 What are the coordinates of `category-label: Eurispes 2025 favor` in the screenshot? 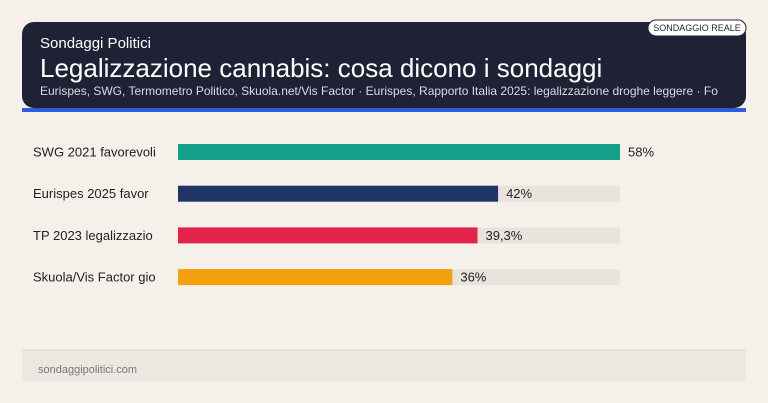 It's located at (91, 193).